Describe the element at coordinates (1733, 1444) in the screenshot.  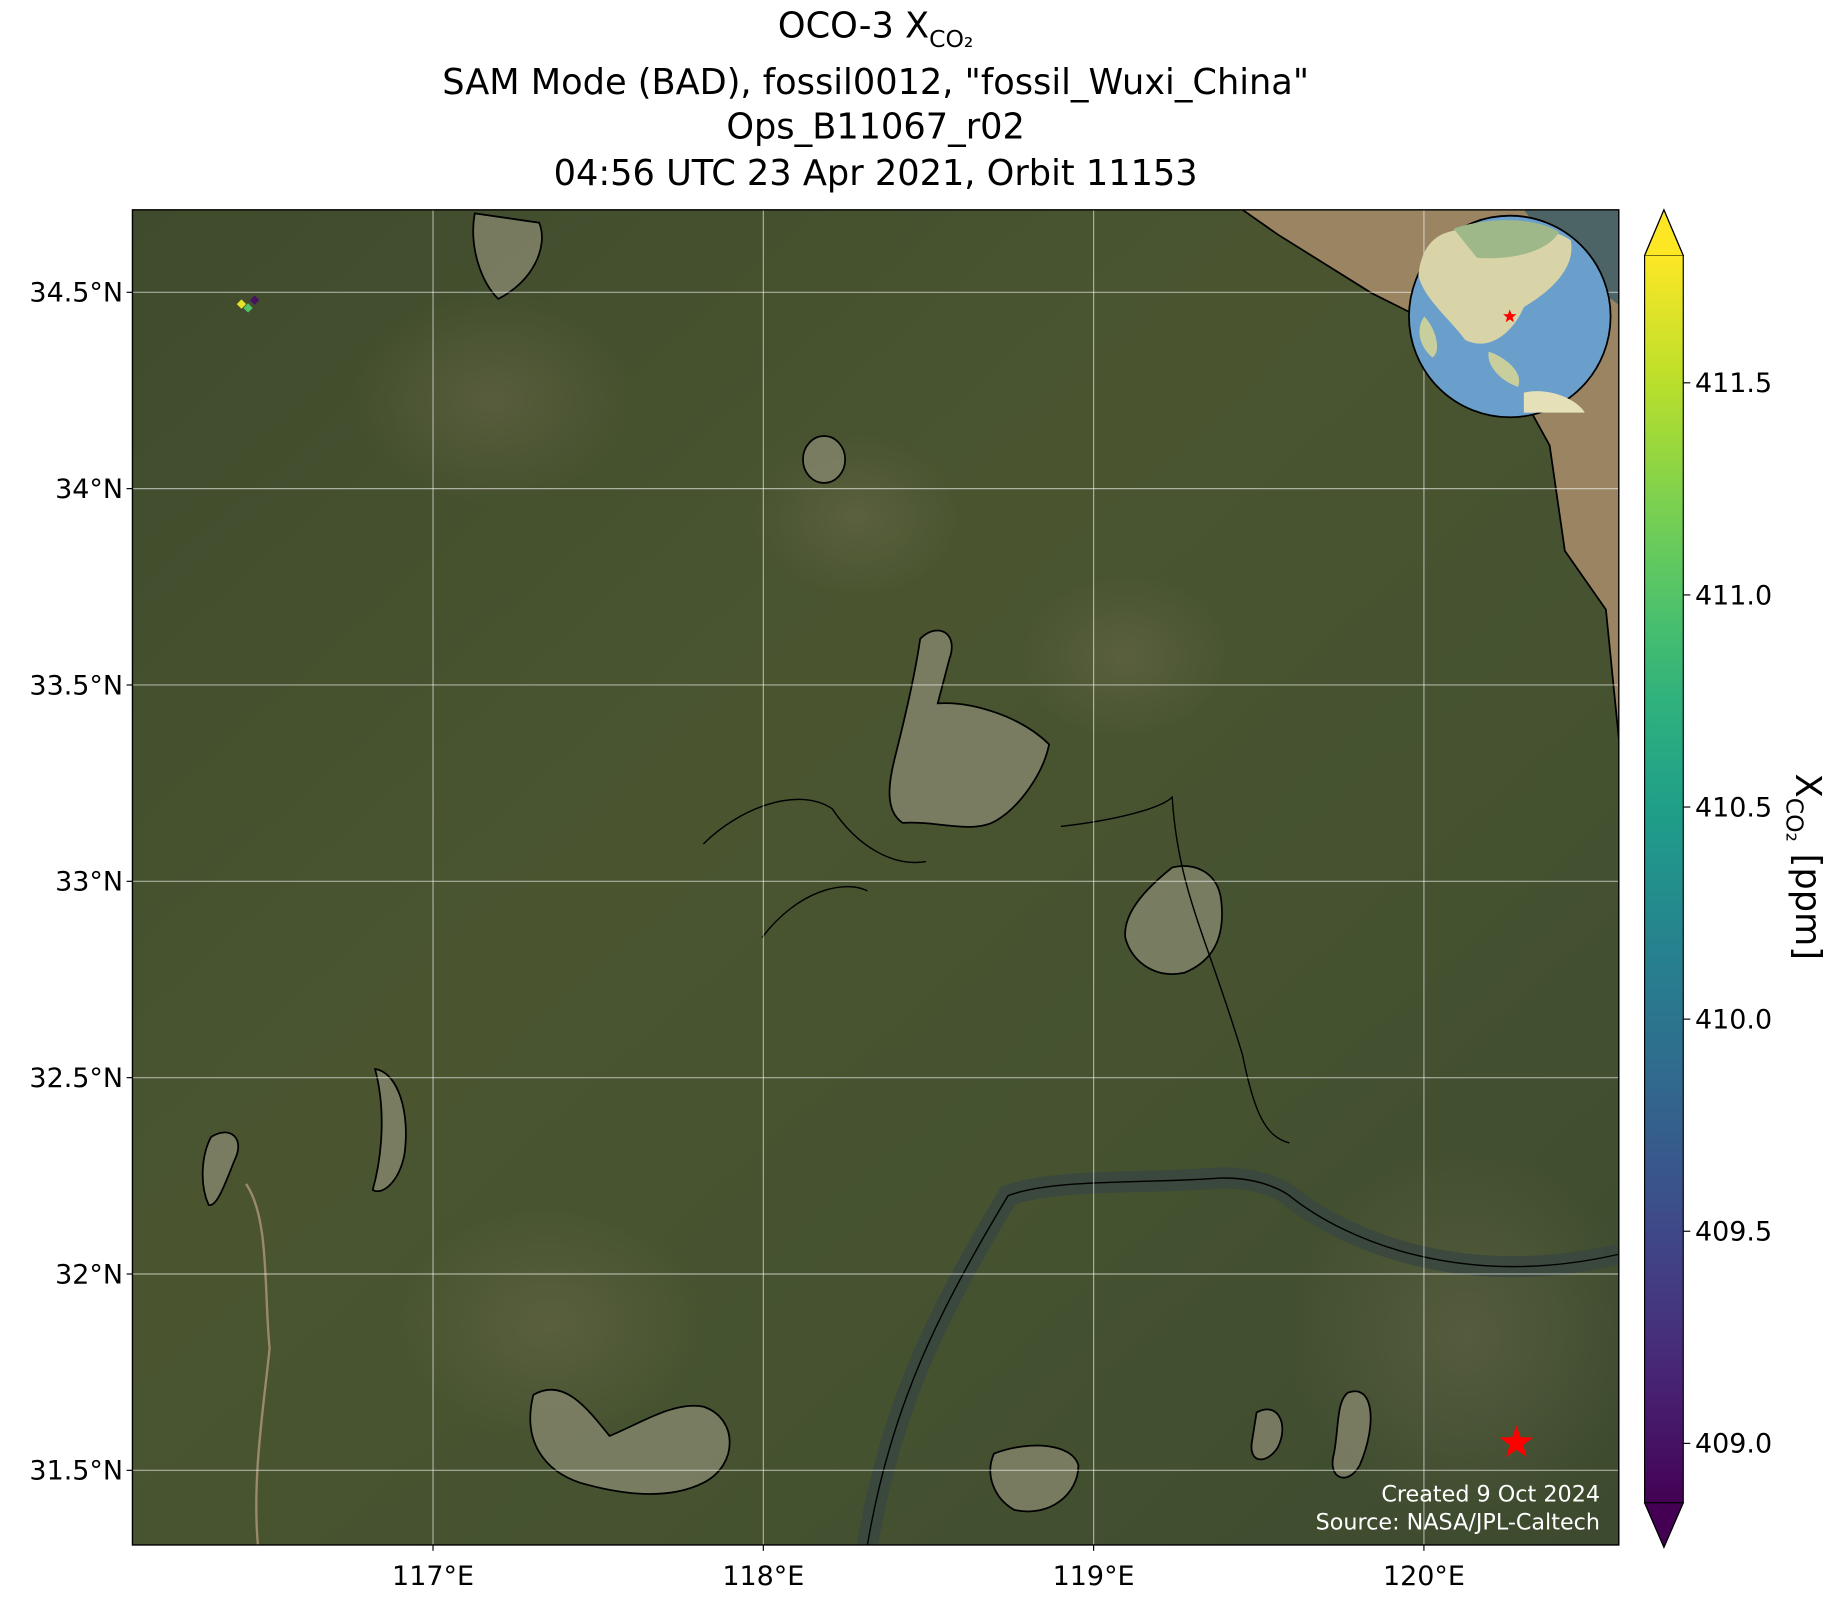
I see `colorbar-tick-label: 409.0` at that location.